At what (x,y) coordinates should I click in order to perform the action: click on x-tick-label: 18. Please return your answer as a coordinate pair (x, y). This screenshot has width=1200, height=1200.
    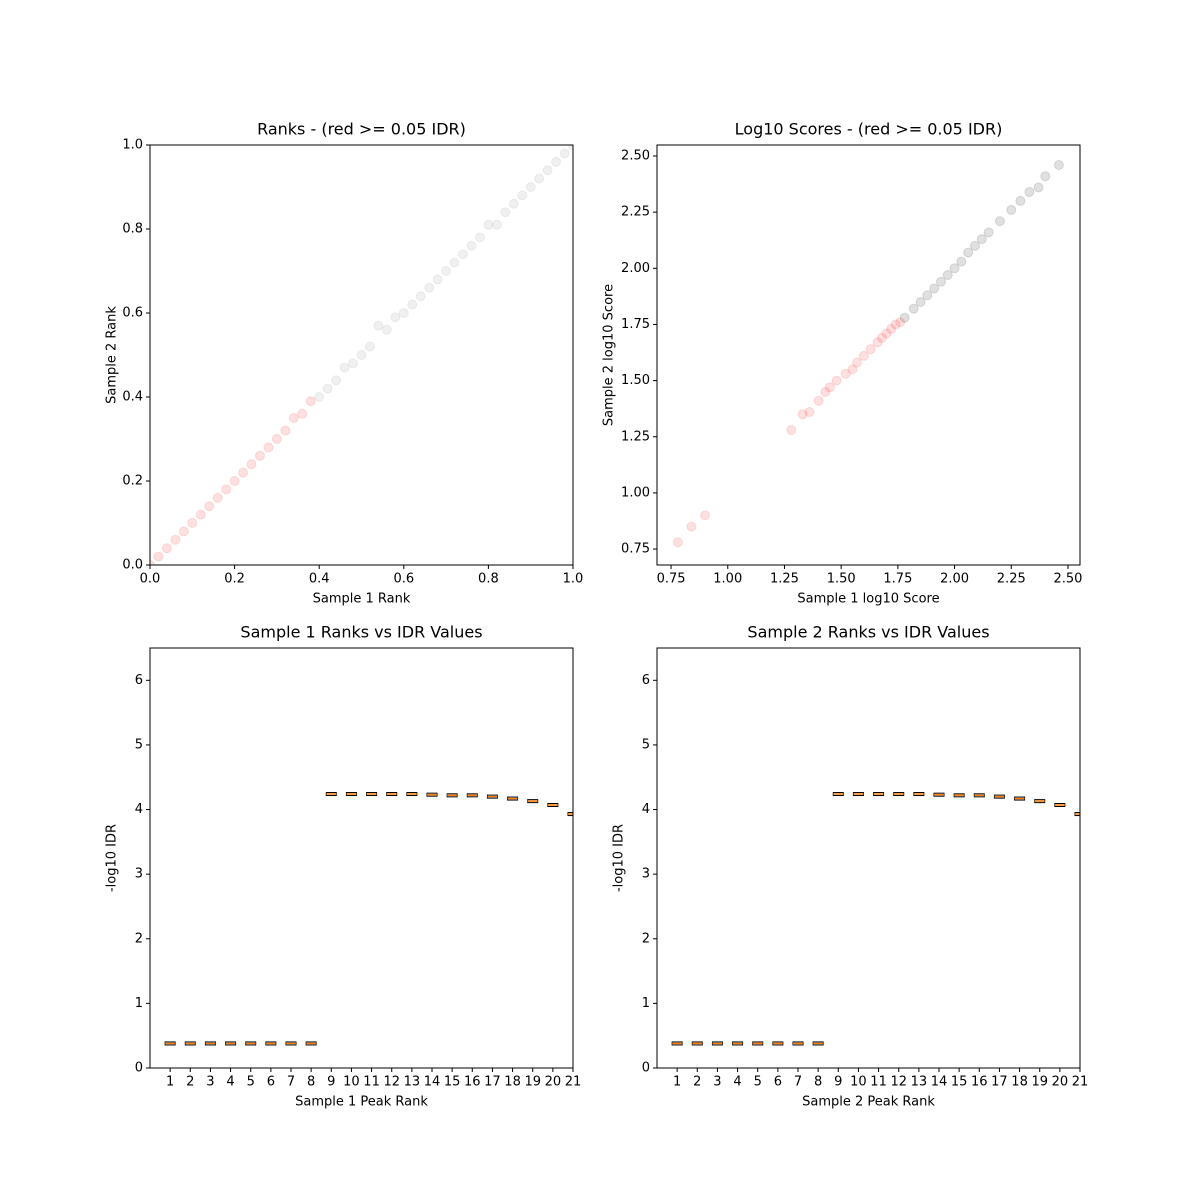
    Looking at the image, I should click on (1019, 1082).